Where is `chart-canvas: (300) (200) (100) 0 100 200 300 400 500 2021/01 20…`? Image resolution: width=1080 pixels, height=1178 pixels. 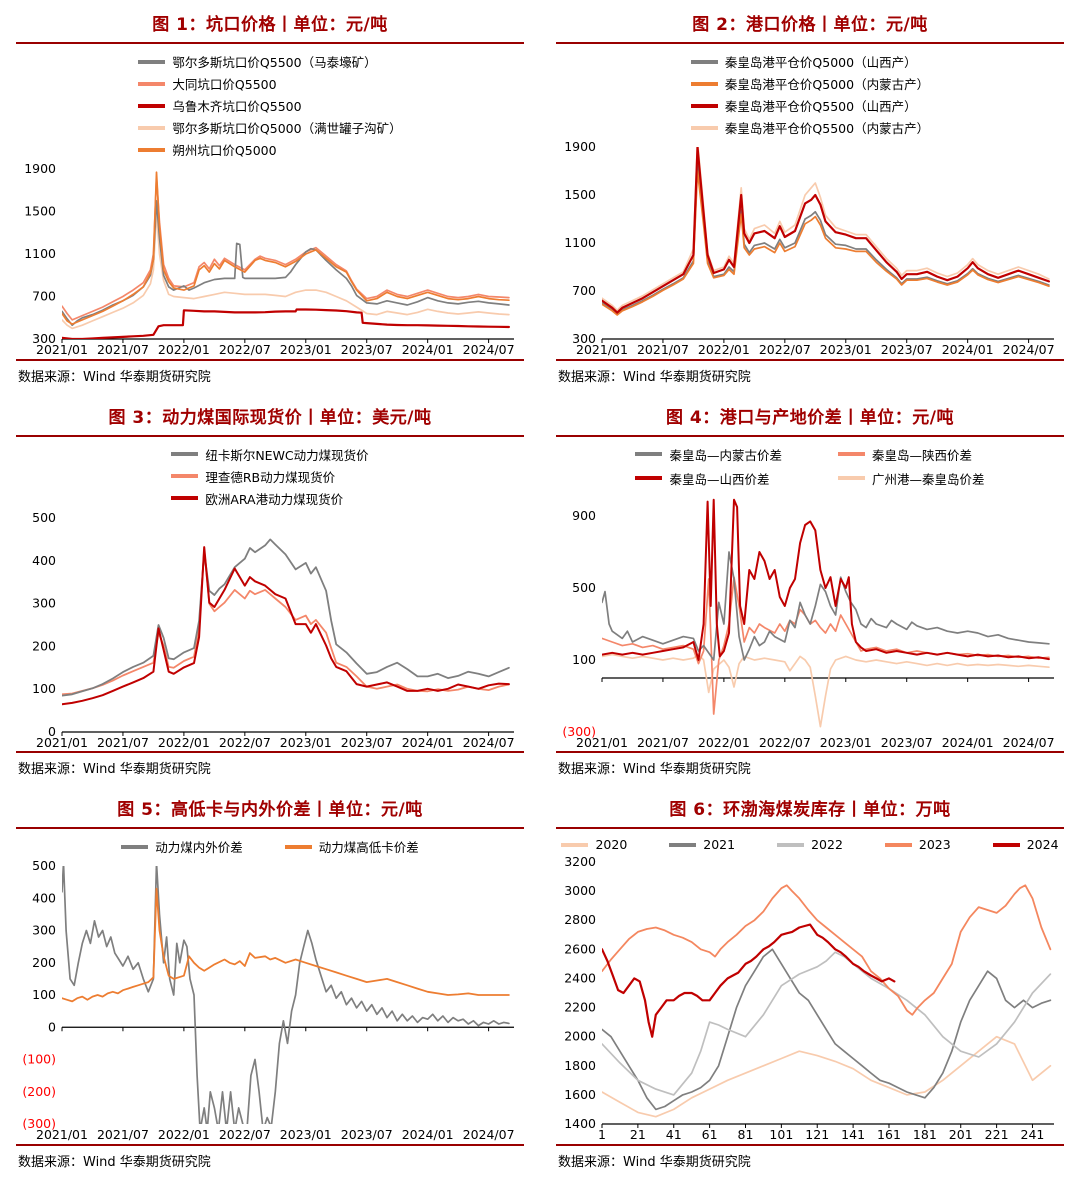 chart-canvas: (300) (200) (100) 0 100 200 300 400 500 2021/01 20… is located at coordinates (268, 1000).